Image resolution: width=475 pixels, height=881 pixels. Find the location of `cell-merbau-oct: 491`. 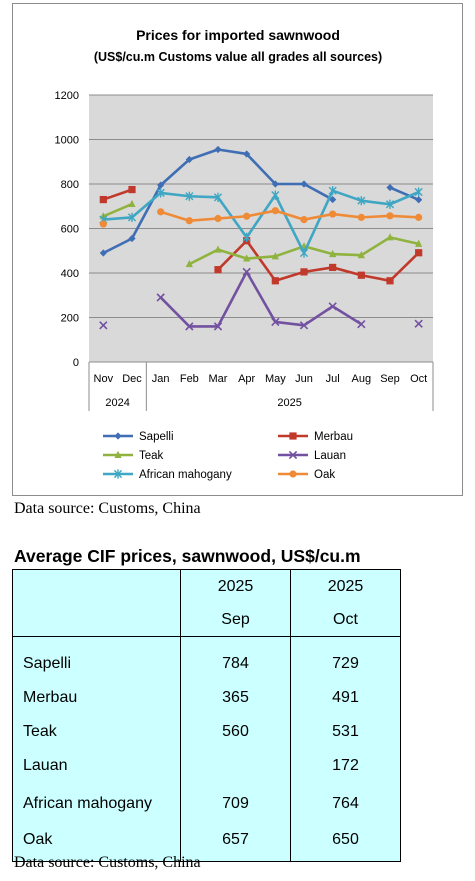

cell-merbau-oct: 491 is located at coordinates (345, 697).